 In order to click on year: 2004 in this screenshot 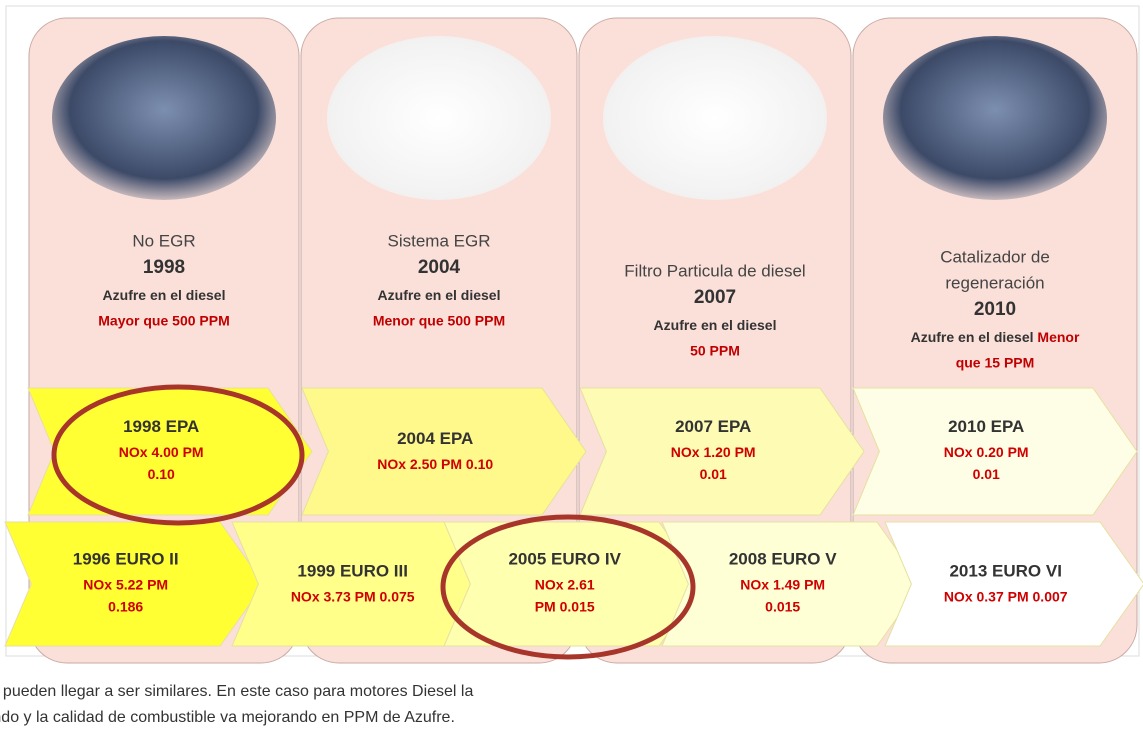, I will do `click(439, 267)`.